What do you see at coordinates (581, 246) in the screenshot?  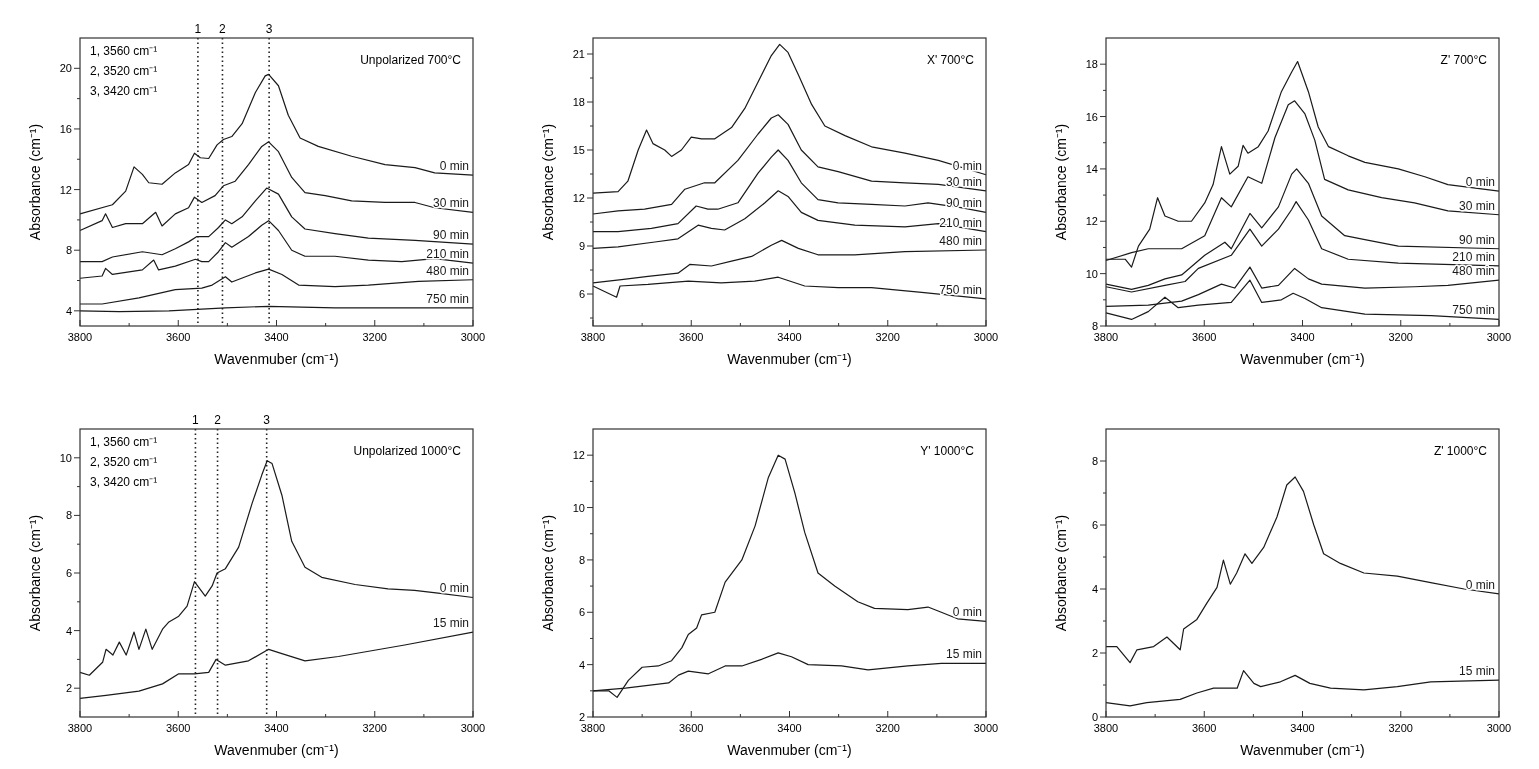 I see `y-tick-label: 9` at bounding box center [581, 246].